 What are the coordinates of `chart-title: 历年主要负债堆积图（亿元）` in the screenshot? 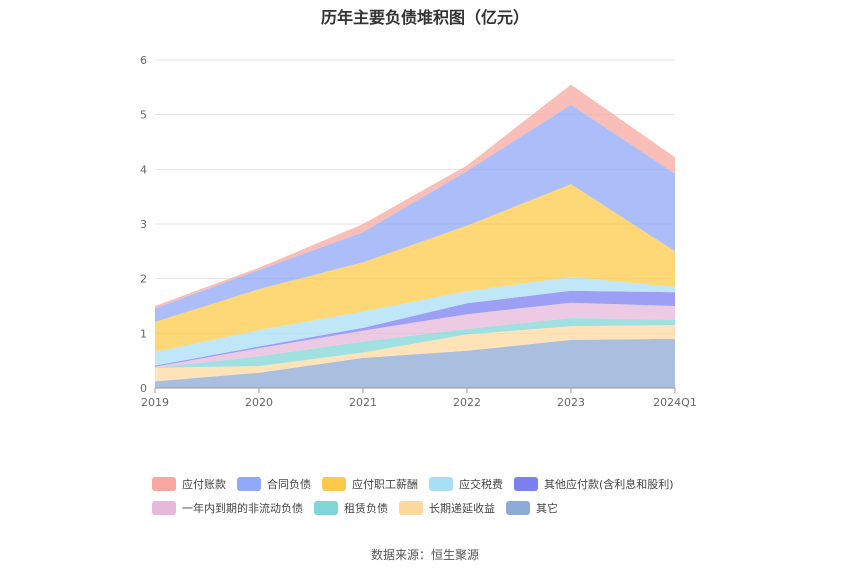 It's located at (424, 17).